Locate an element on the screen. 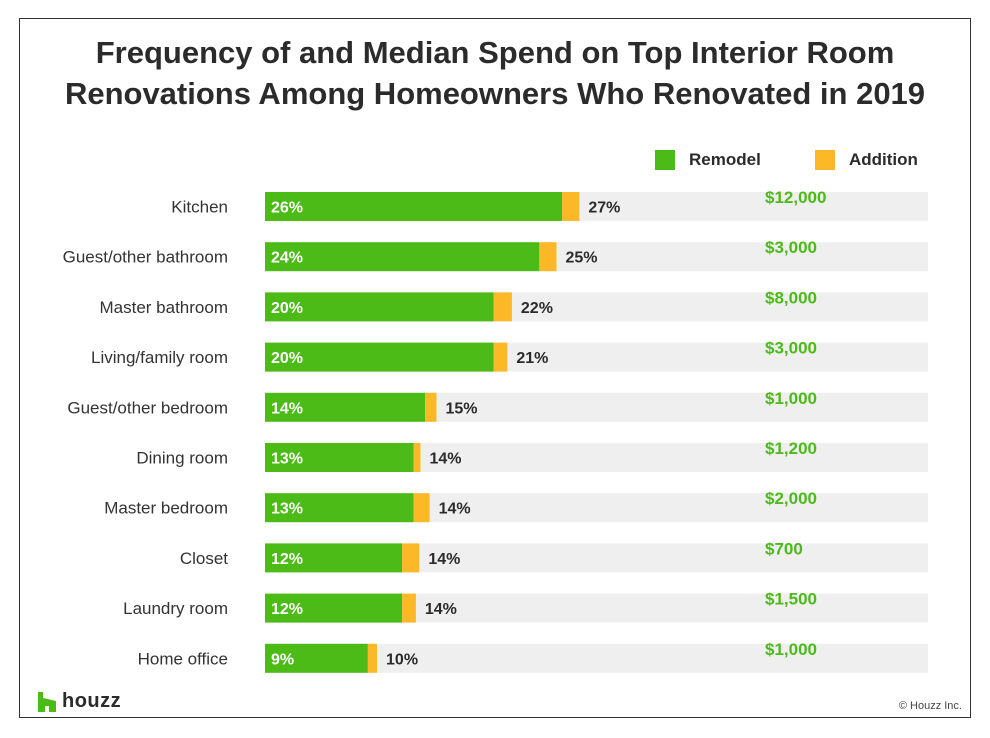 This screenshot has width=990, height=738. remodel-data-label: 9% is located at coordinates (282, 659).